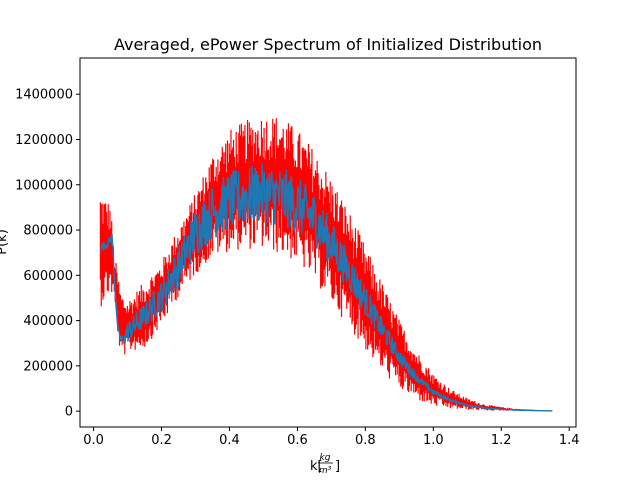  I want to click on x-axis-label: k[ kg m³ ], so click(325, 464).